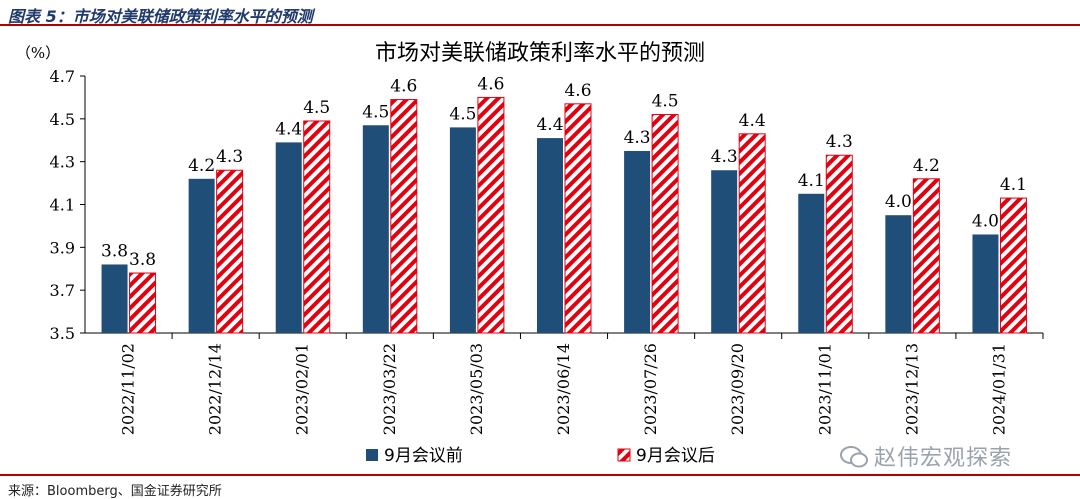 The height and width of the screenshot is (499, 1080). Describe the element at coordinates (675, 456) in the screenshot. I see `legend-label-after: 9月会议后` at that location.